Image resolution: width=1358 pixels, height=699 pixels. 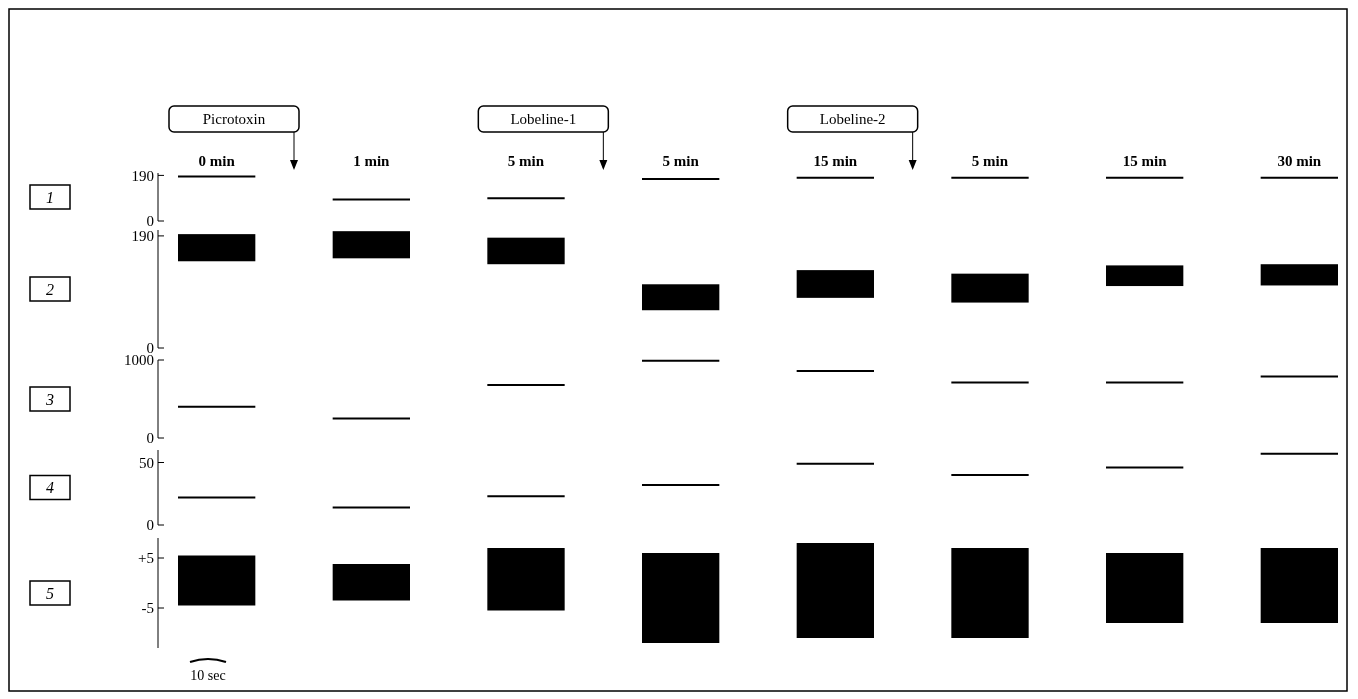 I want to click on y-axis-title: 5, so click(x=50, y=593).